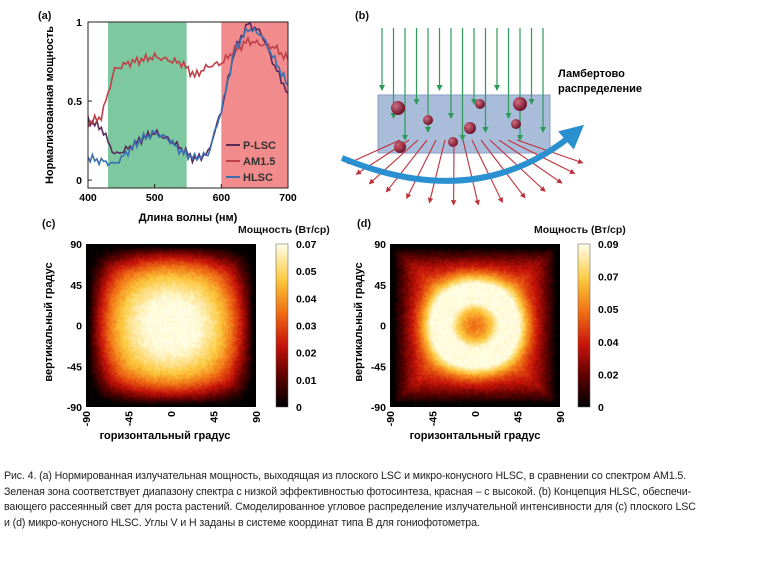  I want to click on series-am15-line, so click(188, 81).